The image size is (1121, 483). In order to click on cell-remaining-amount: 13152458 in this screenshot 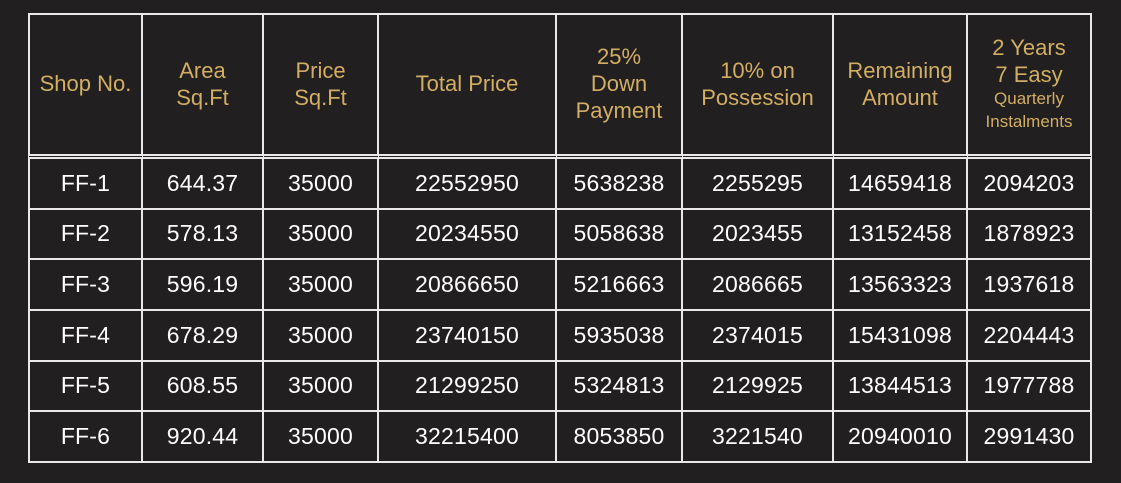, I will do `click(901, 235)`.